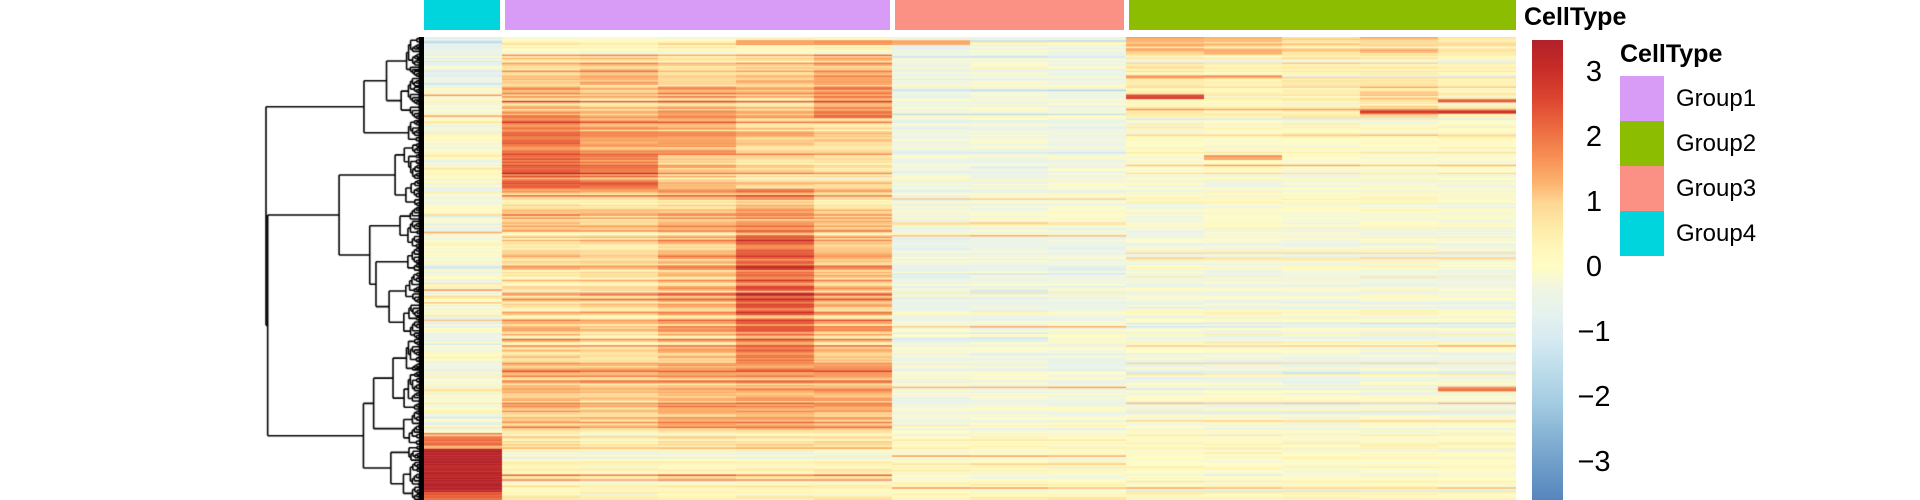 The height and width of the screenshot is (500, 1920). I want to click on group2-label: Group2, so click(1716, 143).